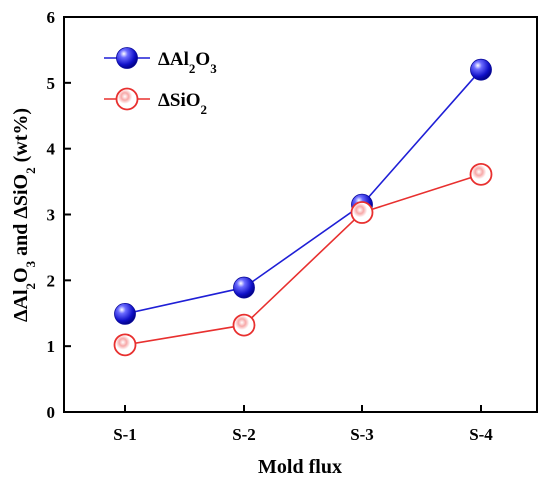 Image resolution: width=550 pixels, height=482 pixels. Describe the element at coordinates (51, 17) in the screenshot. I see `y-tick-label: 6` at that location.